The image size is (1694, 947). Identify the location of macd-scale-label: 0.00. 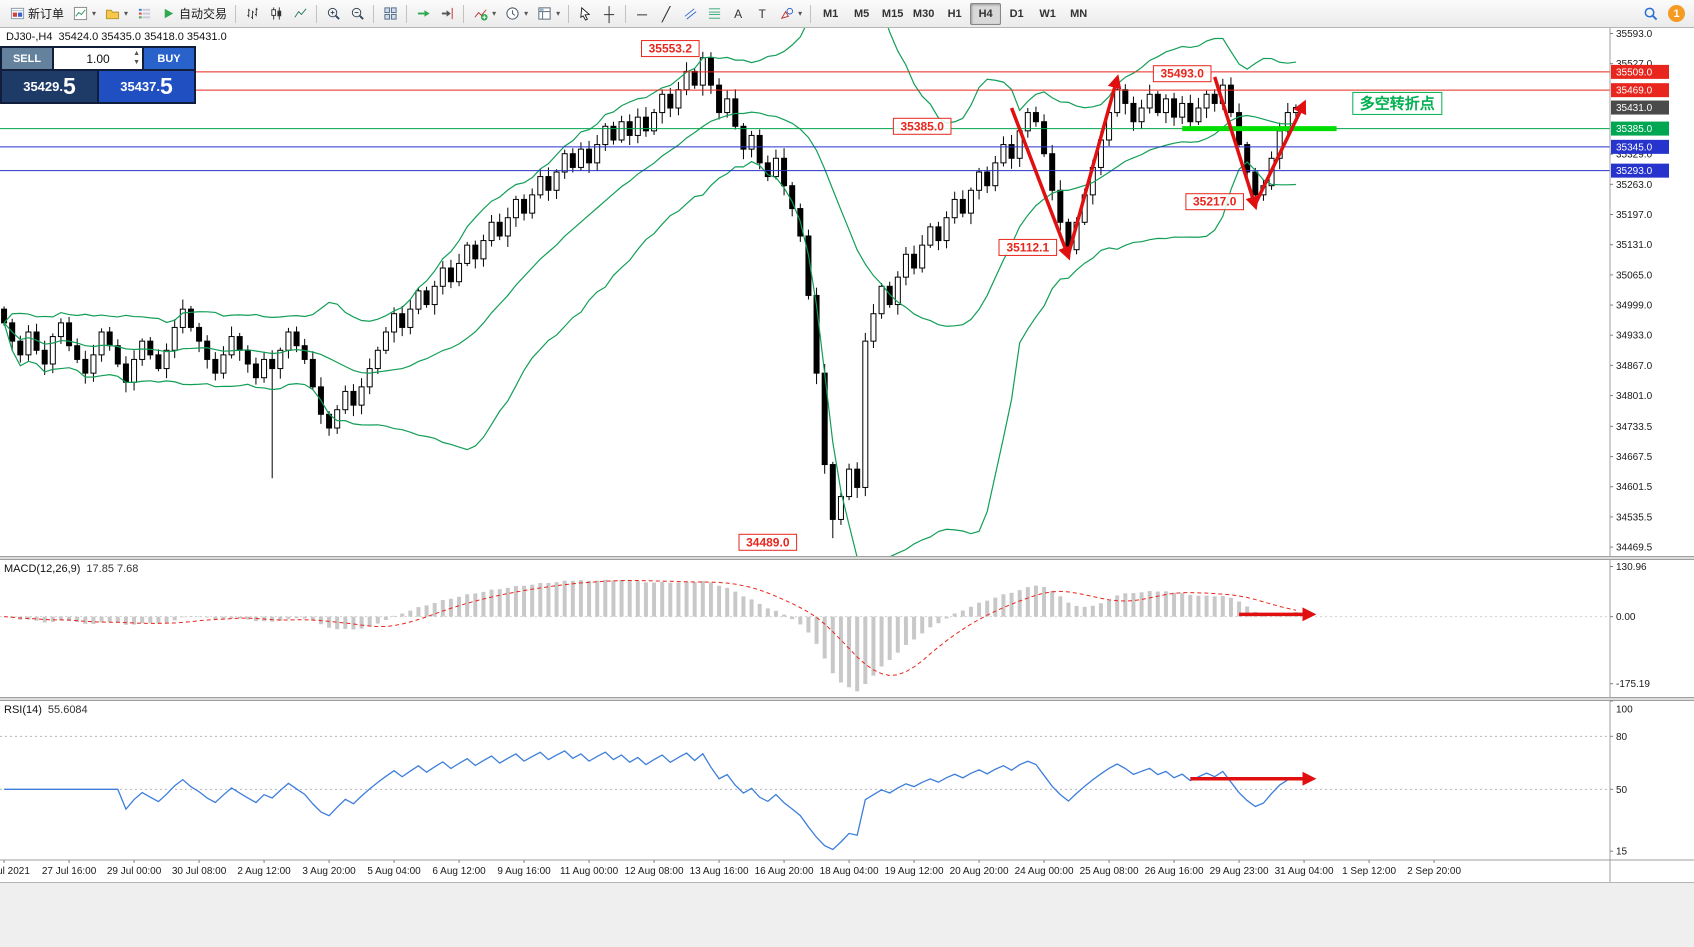
(1626, 617).